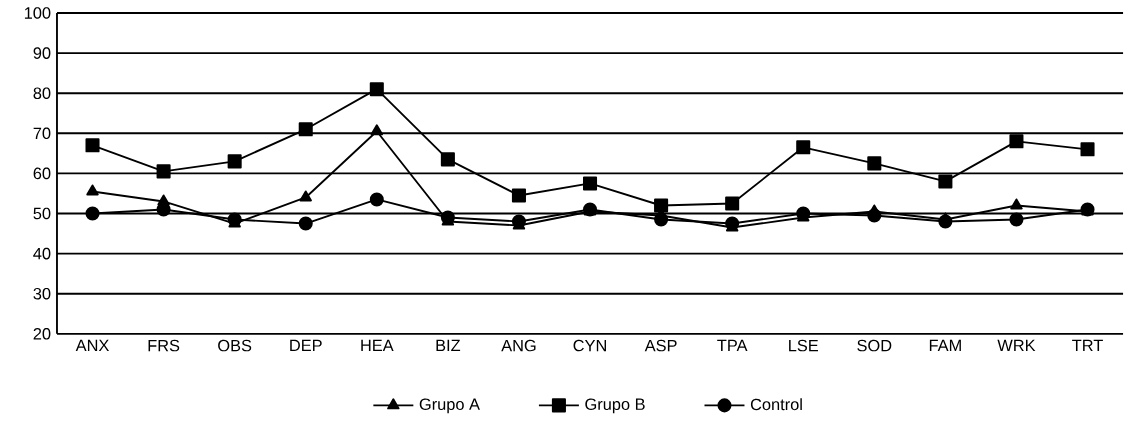  What do you see at coordinates (732, 345) in the screenshot?
I see `x-tick-label: TPA` at bounding box center [732, 345].